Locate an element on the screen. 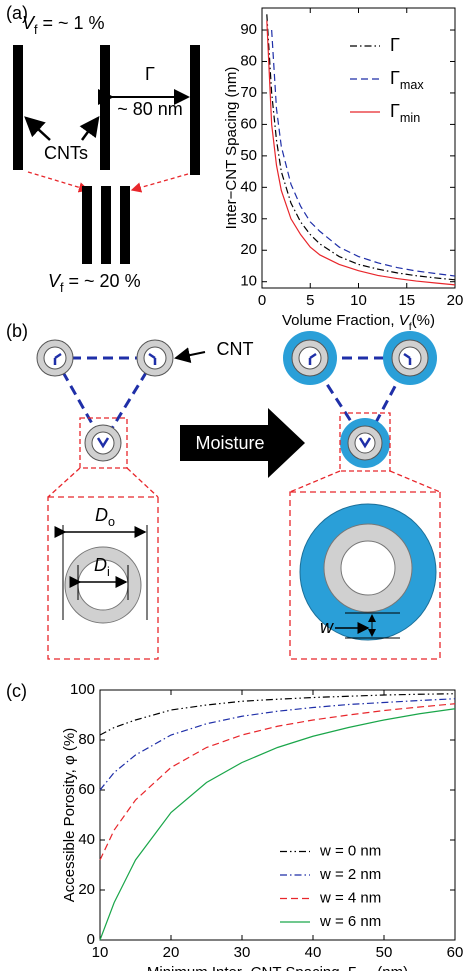 The image size is (465, 971). spacing-label: ~ 80 nm is located at coordinates (150, 109).